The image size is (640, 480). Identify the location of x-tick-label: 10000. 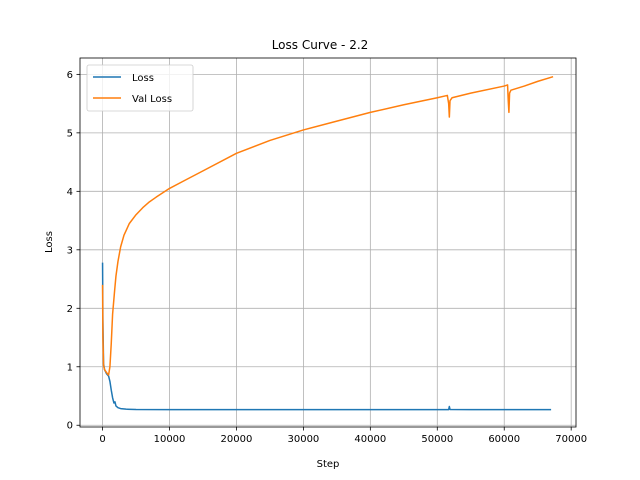
(170, 439).